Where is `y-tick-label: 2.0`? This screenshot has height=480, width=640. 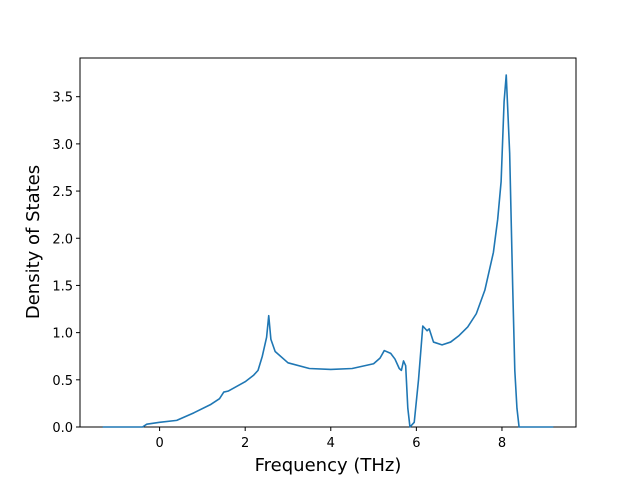
y-tick-label: 2.0 is located at coordinates (62, 239).